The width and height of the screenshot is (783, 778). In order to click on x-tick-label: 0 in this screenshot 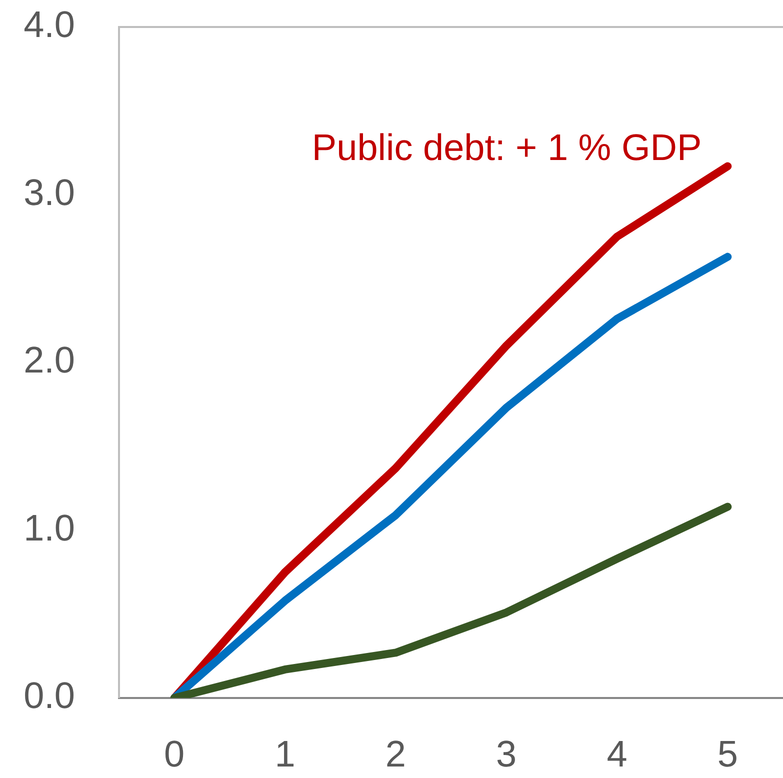, I will do `click(174, 753)`.